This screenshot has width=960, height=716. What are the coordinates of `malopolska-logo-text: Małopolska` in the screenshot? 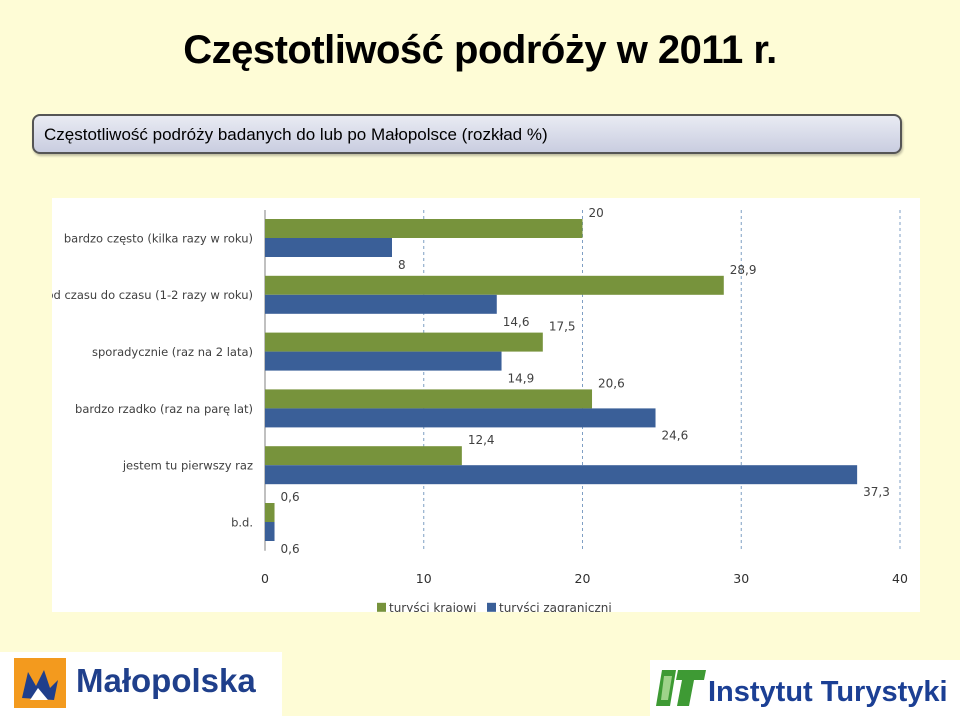 It's located at (166, 680).